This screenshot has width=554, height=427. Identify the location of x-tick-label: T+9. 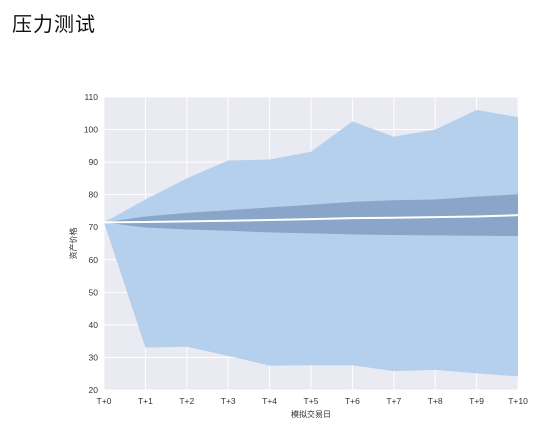
(476, 401).